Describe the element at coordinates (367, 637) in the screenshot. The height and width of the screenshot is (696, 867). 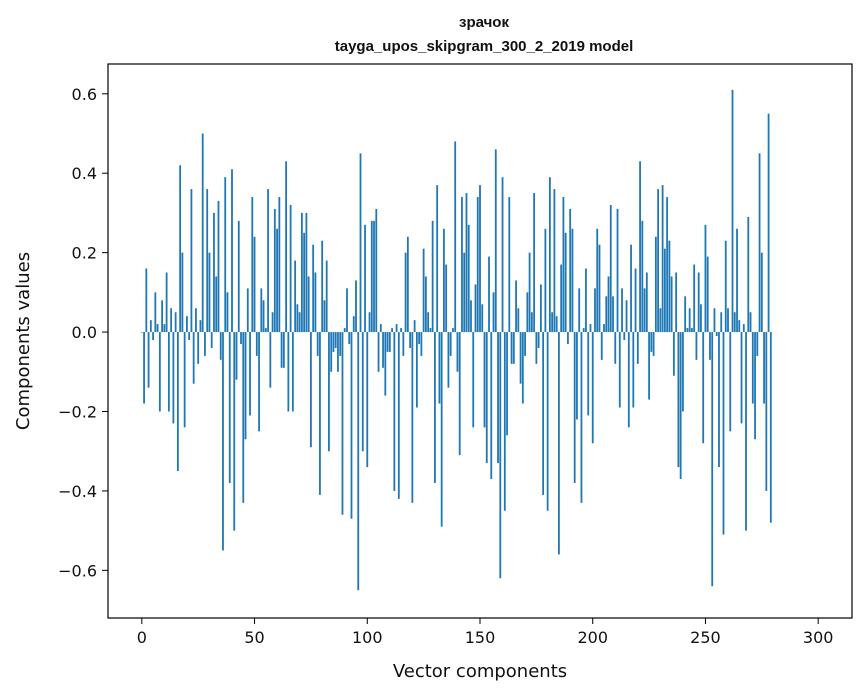
I see `x-tick-label: 100` at that location.